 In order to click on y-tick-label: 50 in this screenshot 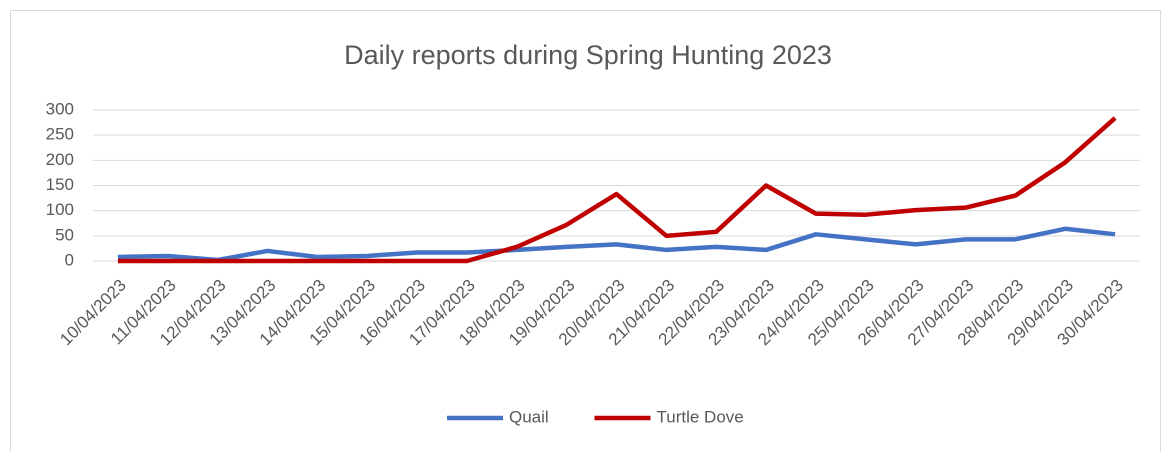, I will do `click(64, 234)`.